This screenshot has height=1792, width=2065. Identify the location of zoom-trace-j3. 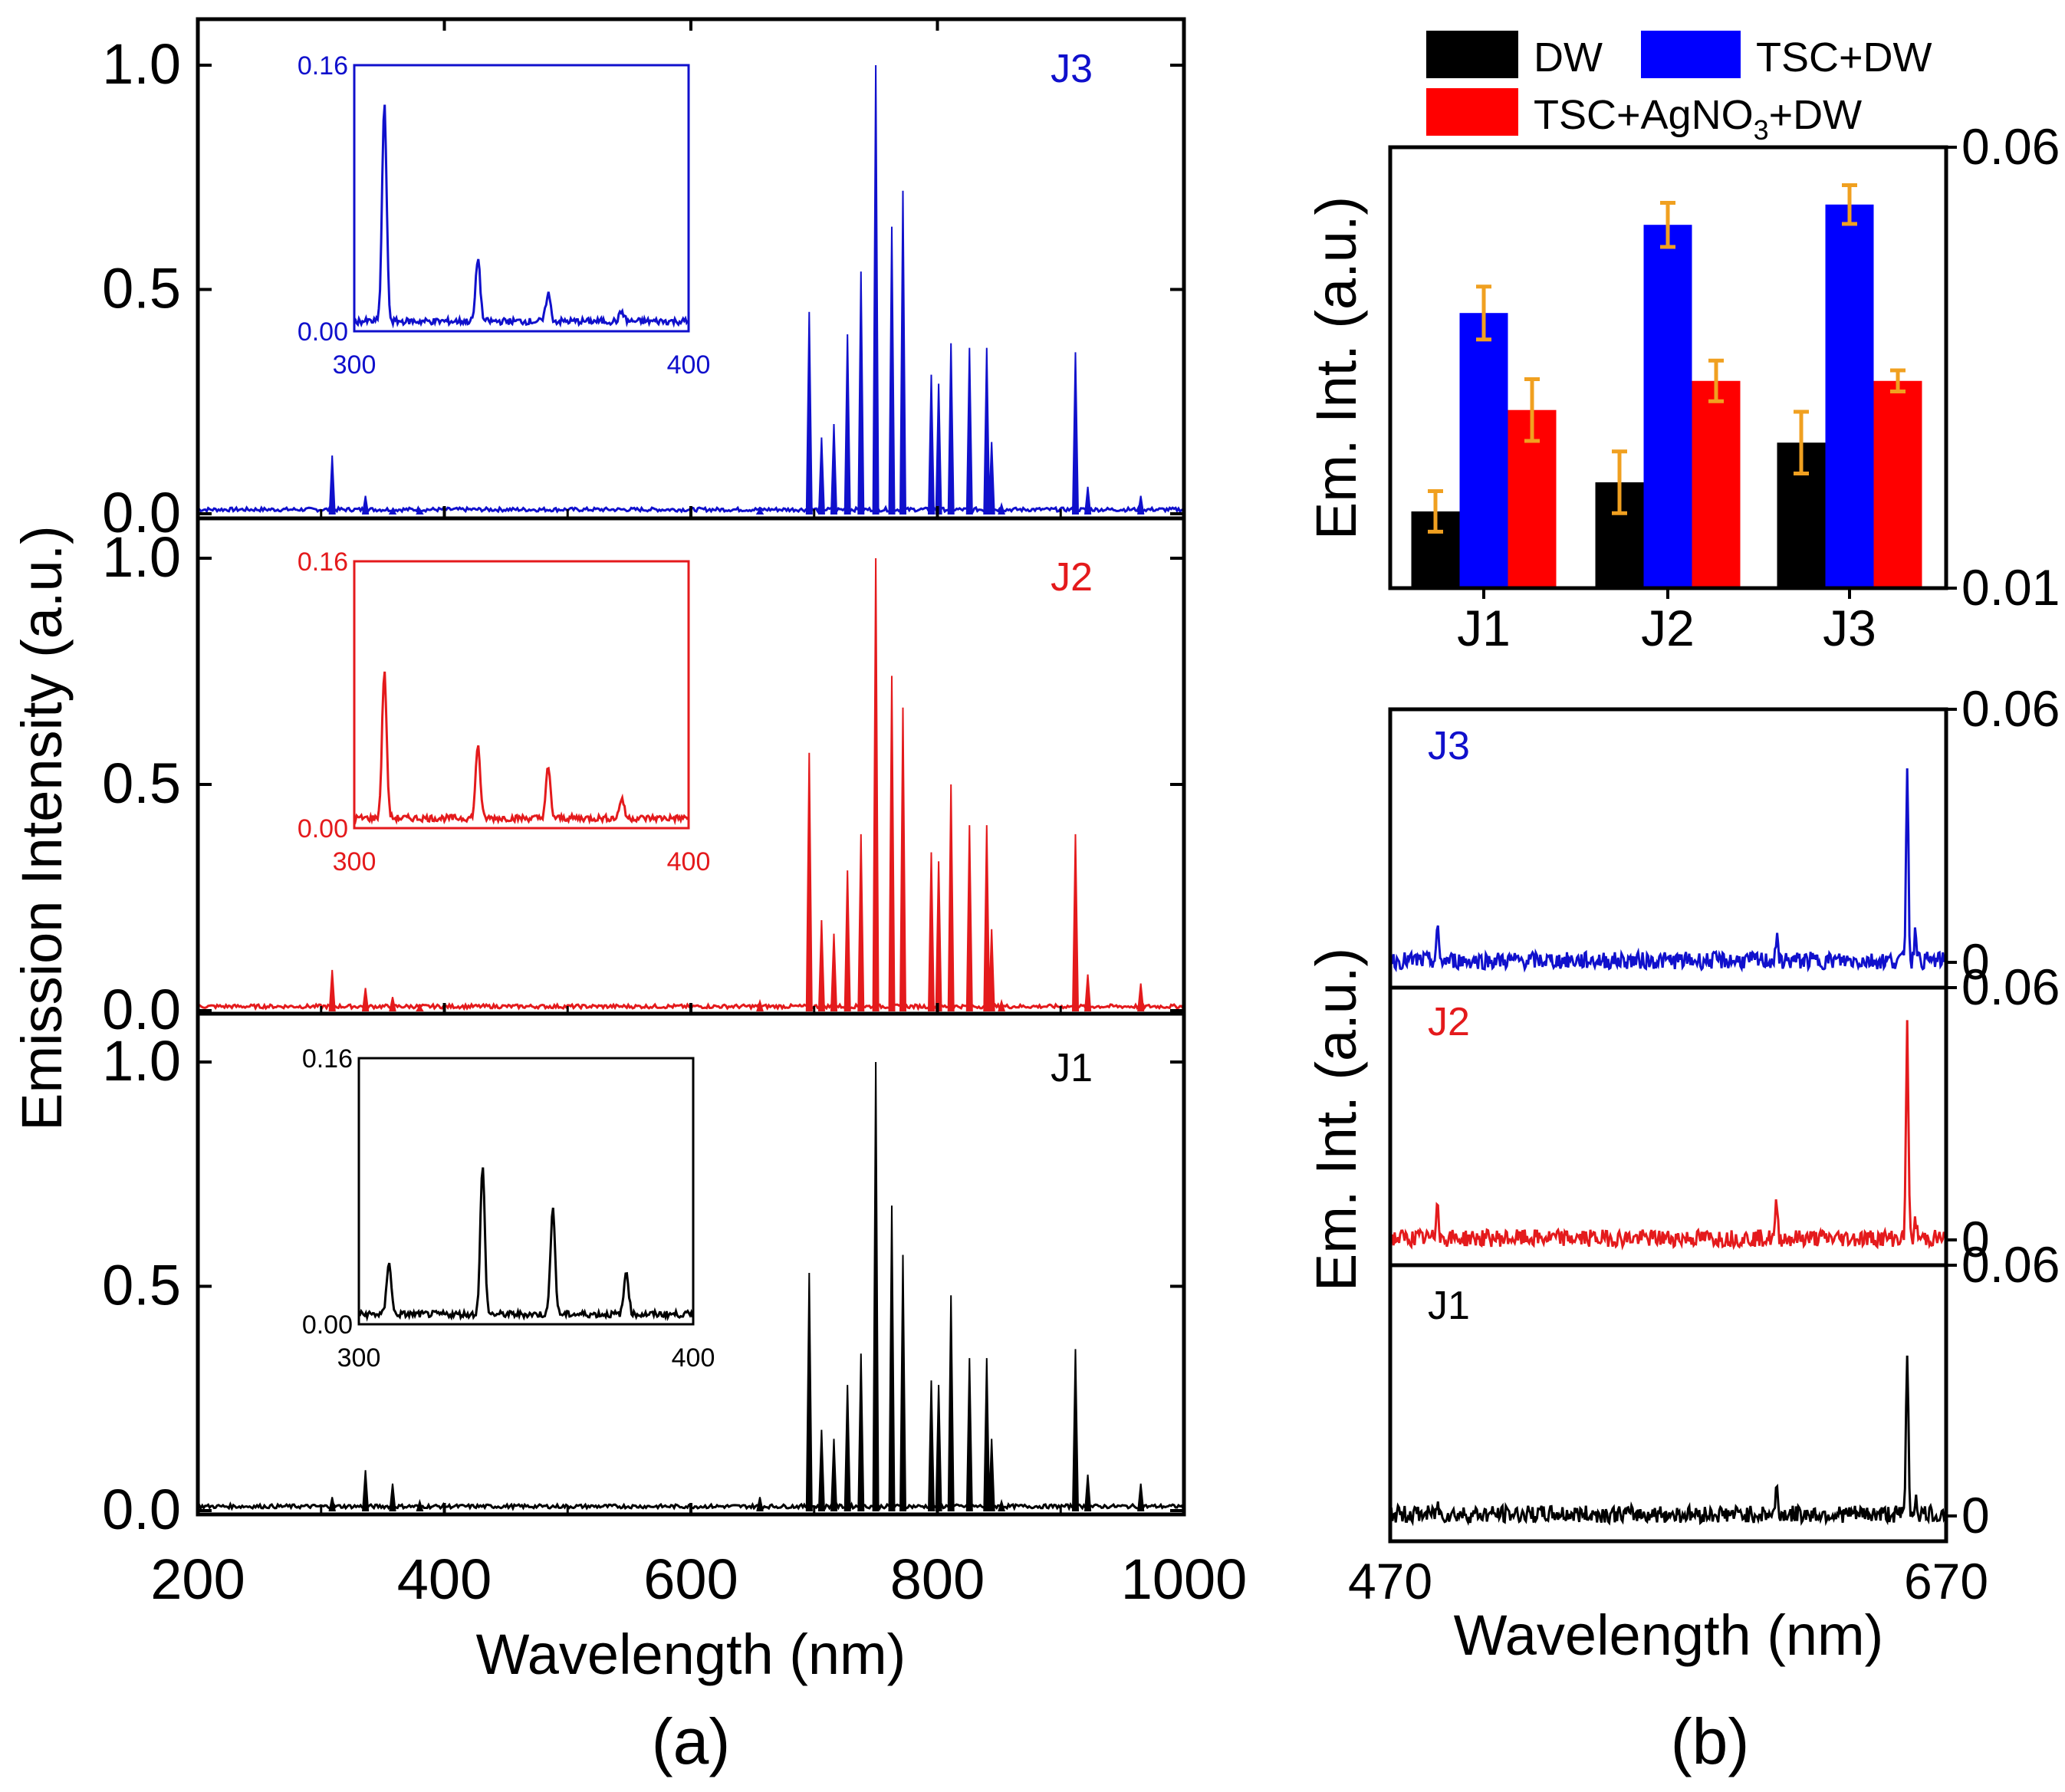
(1668, 870).